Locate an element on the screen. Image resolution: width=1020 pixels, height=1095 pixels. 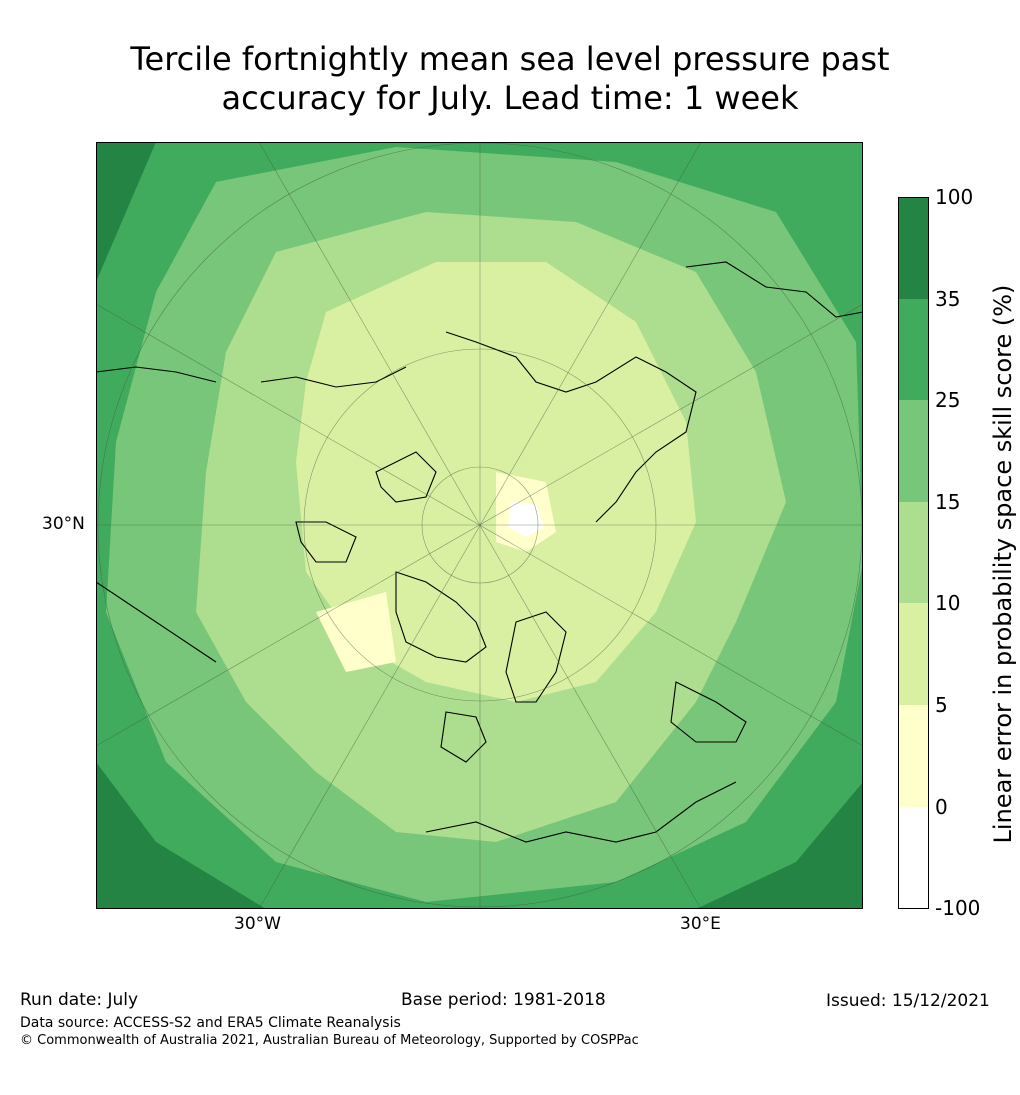
issued-date: Issued: 15/12/2021 is located at coordinates (908, 1001).